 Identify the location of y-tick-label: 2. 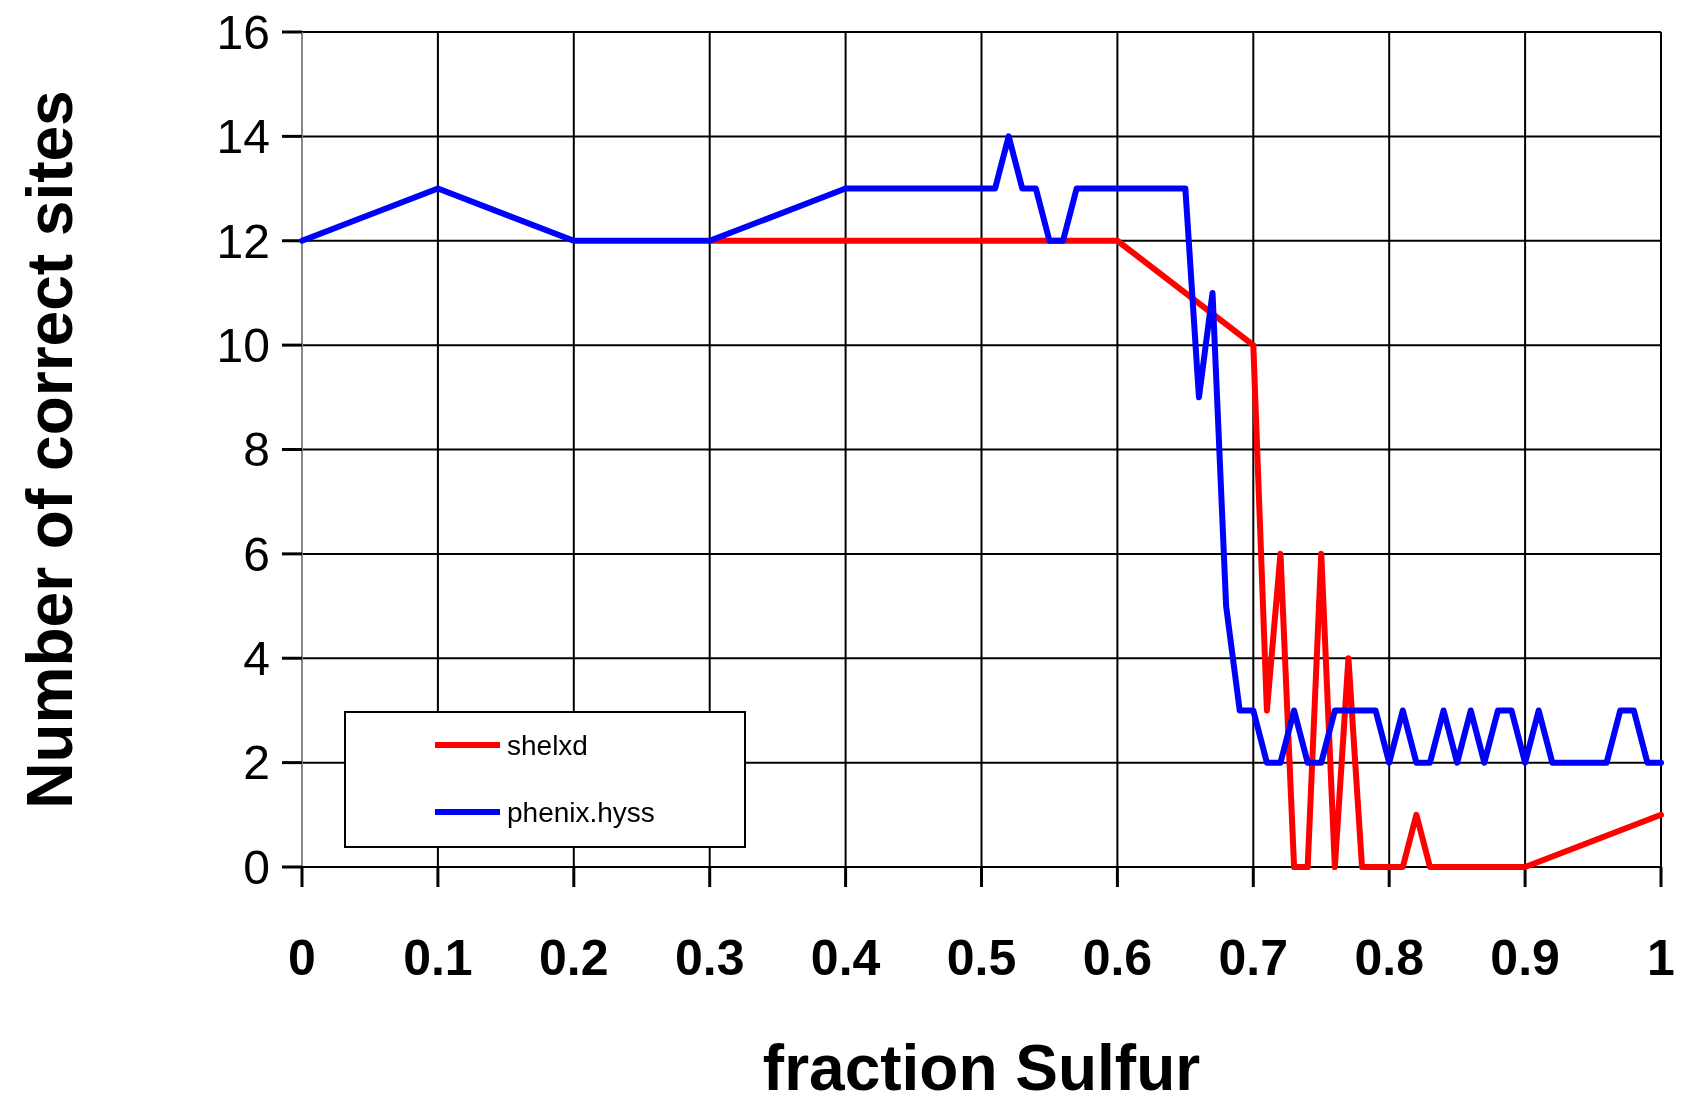
(256, 763).